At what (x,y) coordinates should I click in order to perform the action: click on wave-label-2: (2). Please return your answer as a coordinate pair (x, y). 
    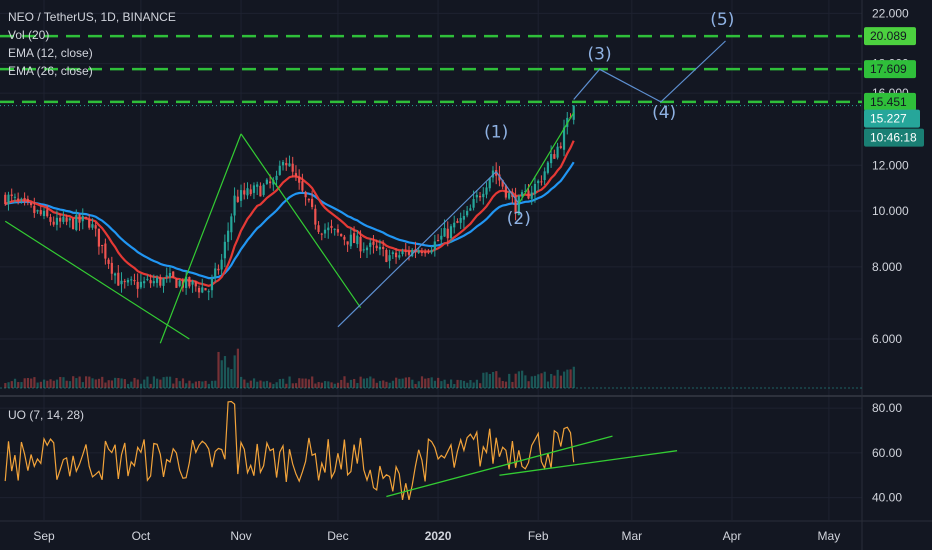
    Looking at the image, I should click on (519, 219).